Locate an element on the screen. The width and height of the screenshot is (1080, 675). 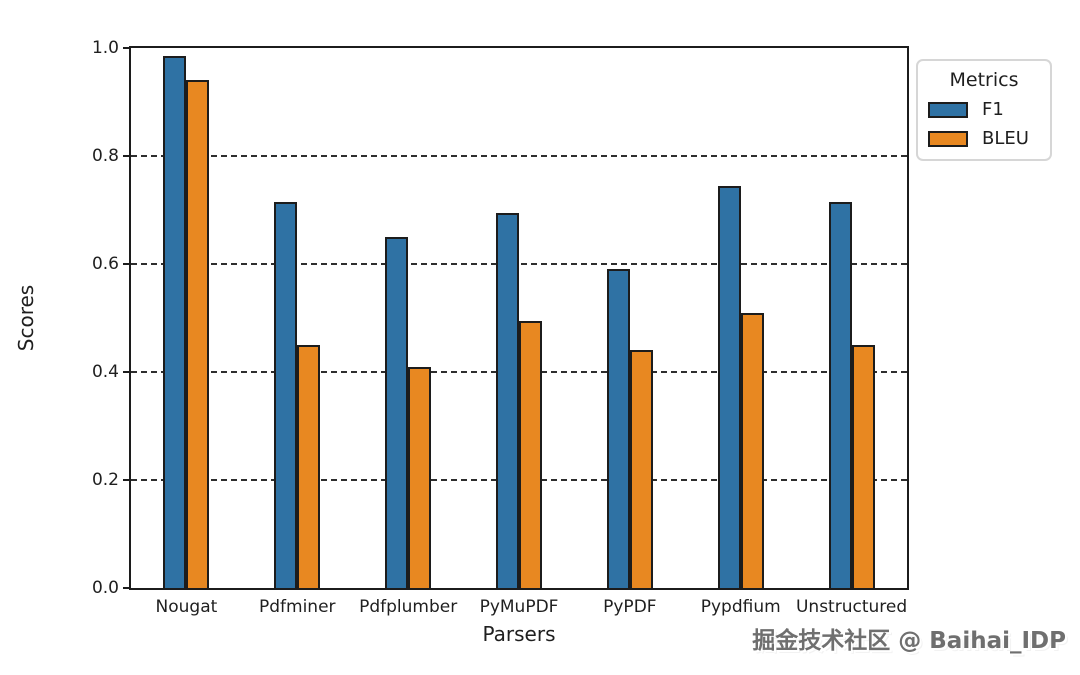
watermark: 掘金技术社区 @ Baihai_IDP is located at coordinates (909, 641).